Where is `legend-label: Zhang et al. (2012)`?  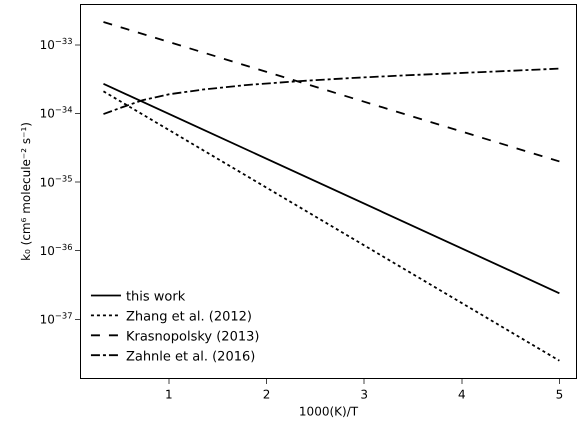
legend-label: Zhang et al. (2012) is located at coordinates (189, 316).